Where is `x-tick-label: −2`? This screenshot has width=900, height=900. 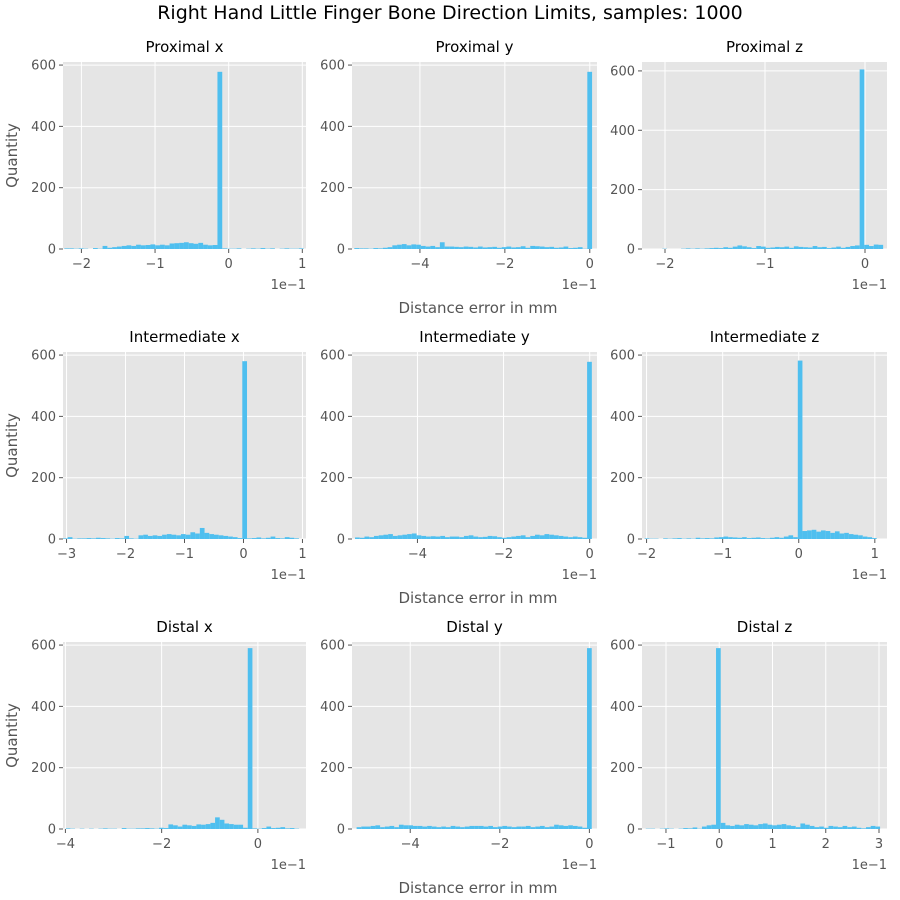 x-tick-label: −2 is located at coordinates (125, 554).